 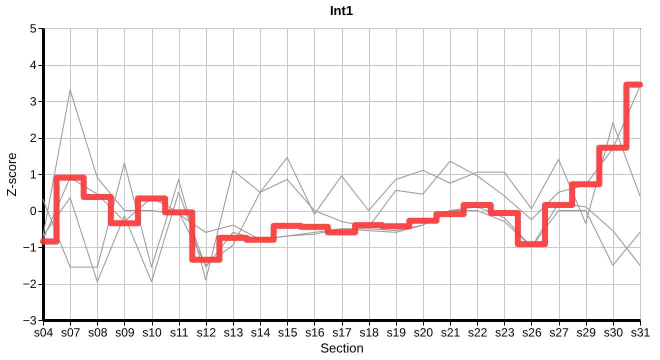 I want to click on x-tick-label: s31, so click(x=640, y=333).